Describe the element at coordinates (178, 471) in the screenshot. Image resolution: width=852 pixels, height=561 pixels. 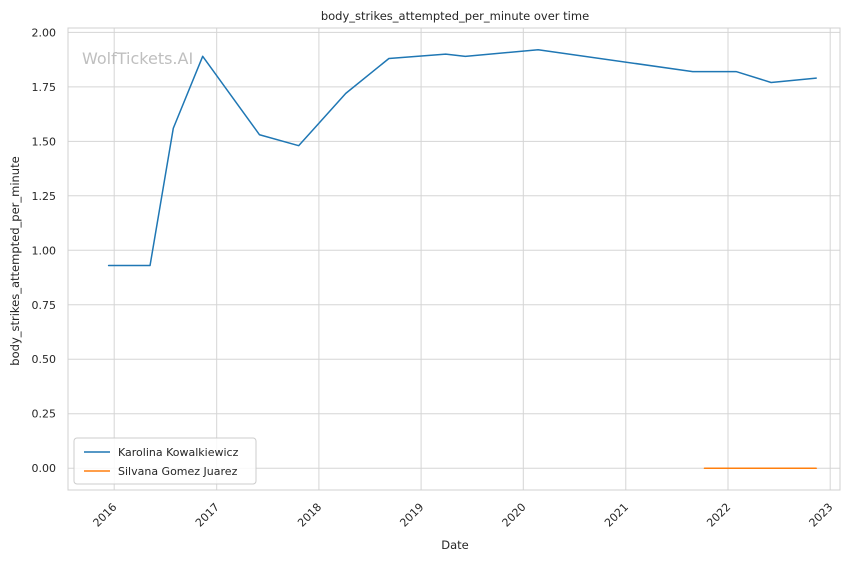
I see `legend-label: Silvana Gomez Juarez` at that location.